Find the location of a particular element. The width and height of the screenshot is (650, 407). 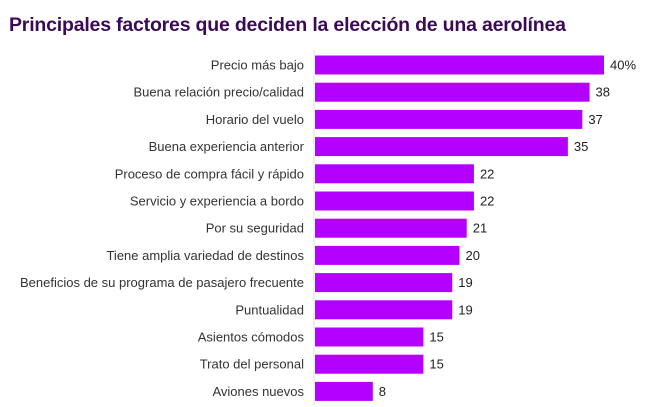

category-label: Servicio y experiencia a bordo is located at coordinates (217, 201).